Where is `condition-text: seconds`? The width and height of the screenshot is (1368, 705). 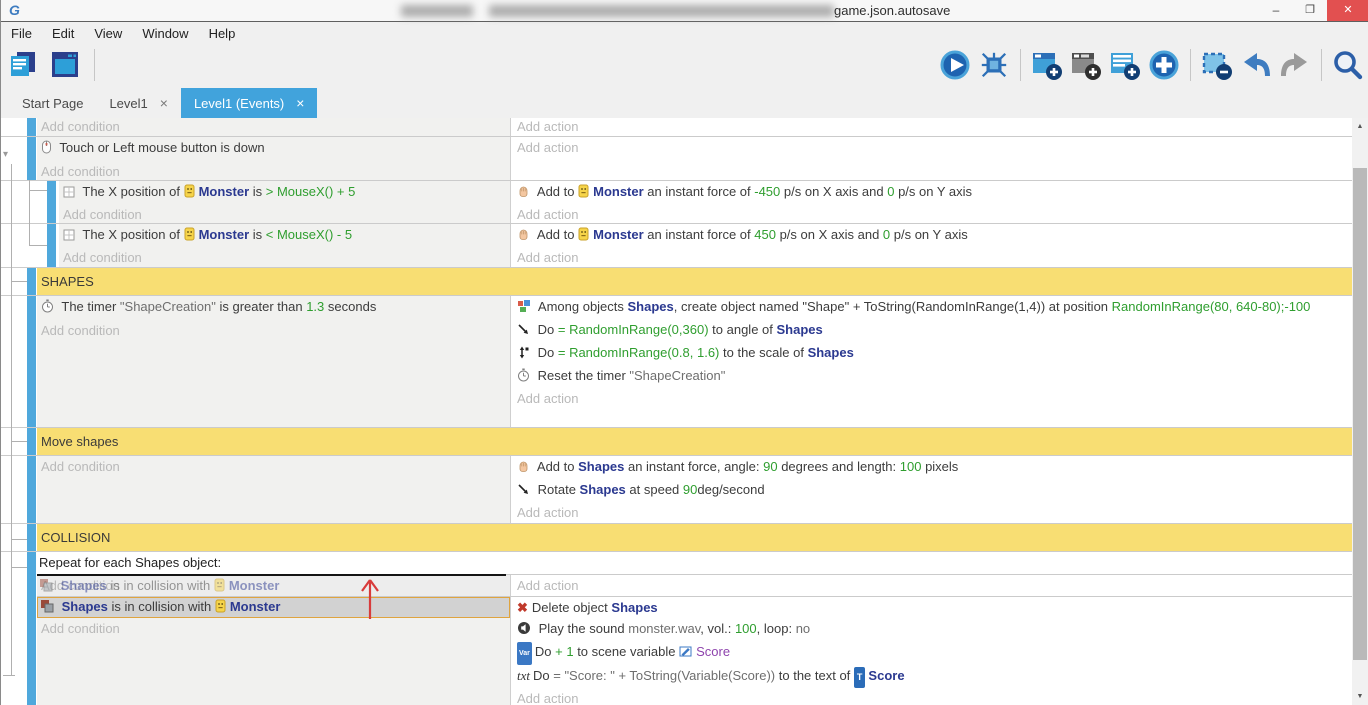 condition-text: seconds is located at coordinates (350, 306).